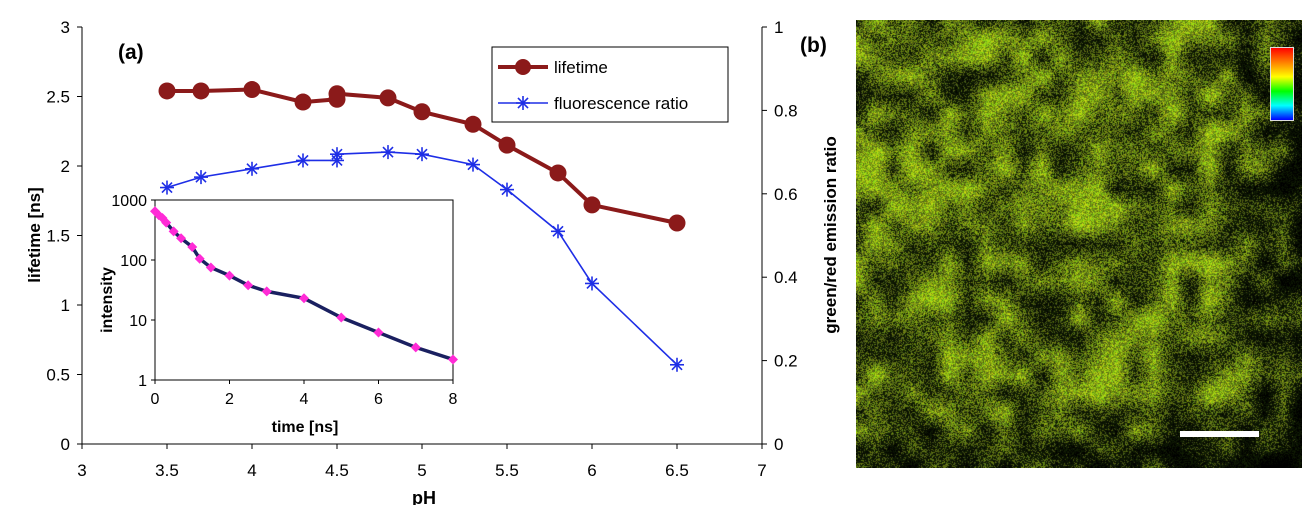  I want to click on legend-ratio-label: fluorescence ratio, so click(621, 103).